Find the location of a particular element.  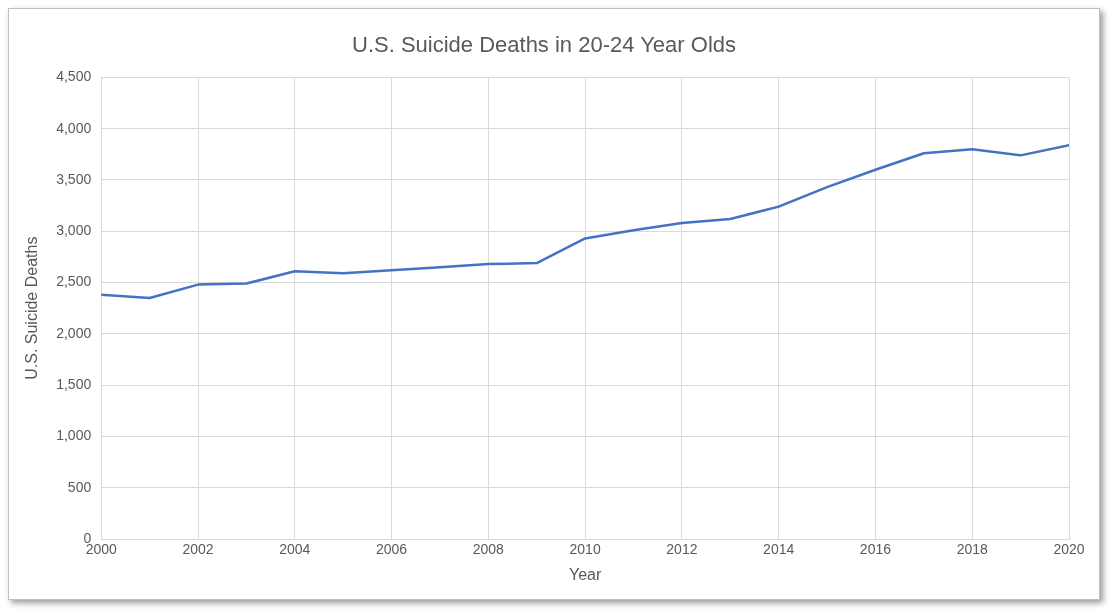

x-tick-label: 2016 is located at coordinates (875, 549).